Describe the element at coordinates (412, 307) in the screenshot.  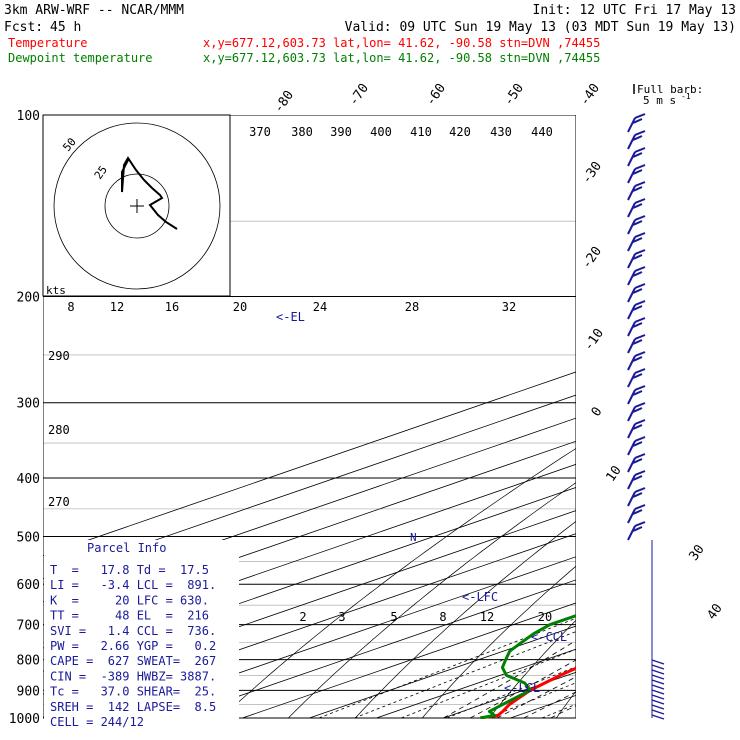
I see `speed-tick-28: 28` at that location.